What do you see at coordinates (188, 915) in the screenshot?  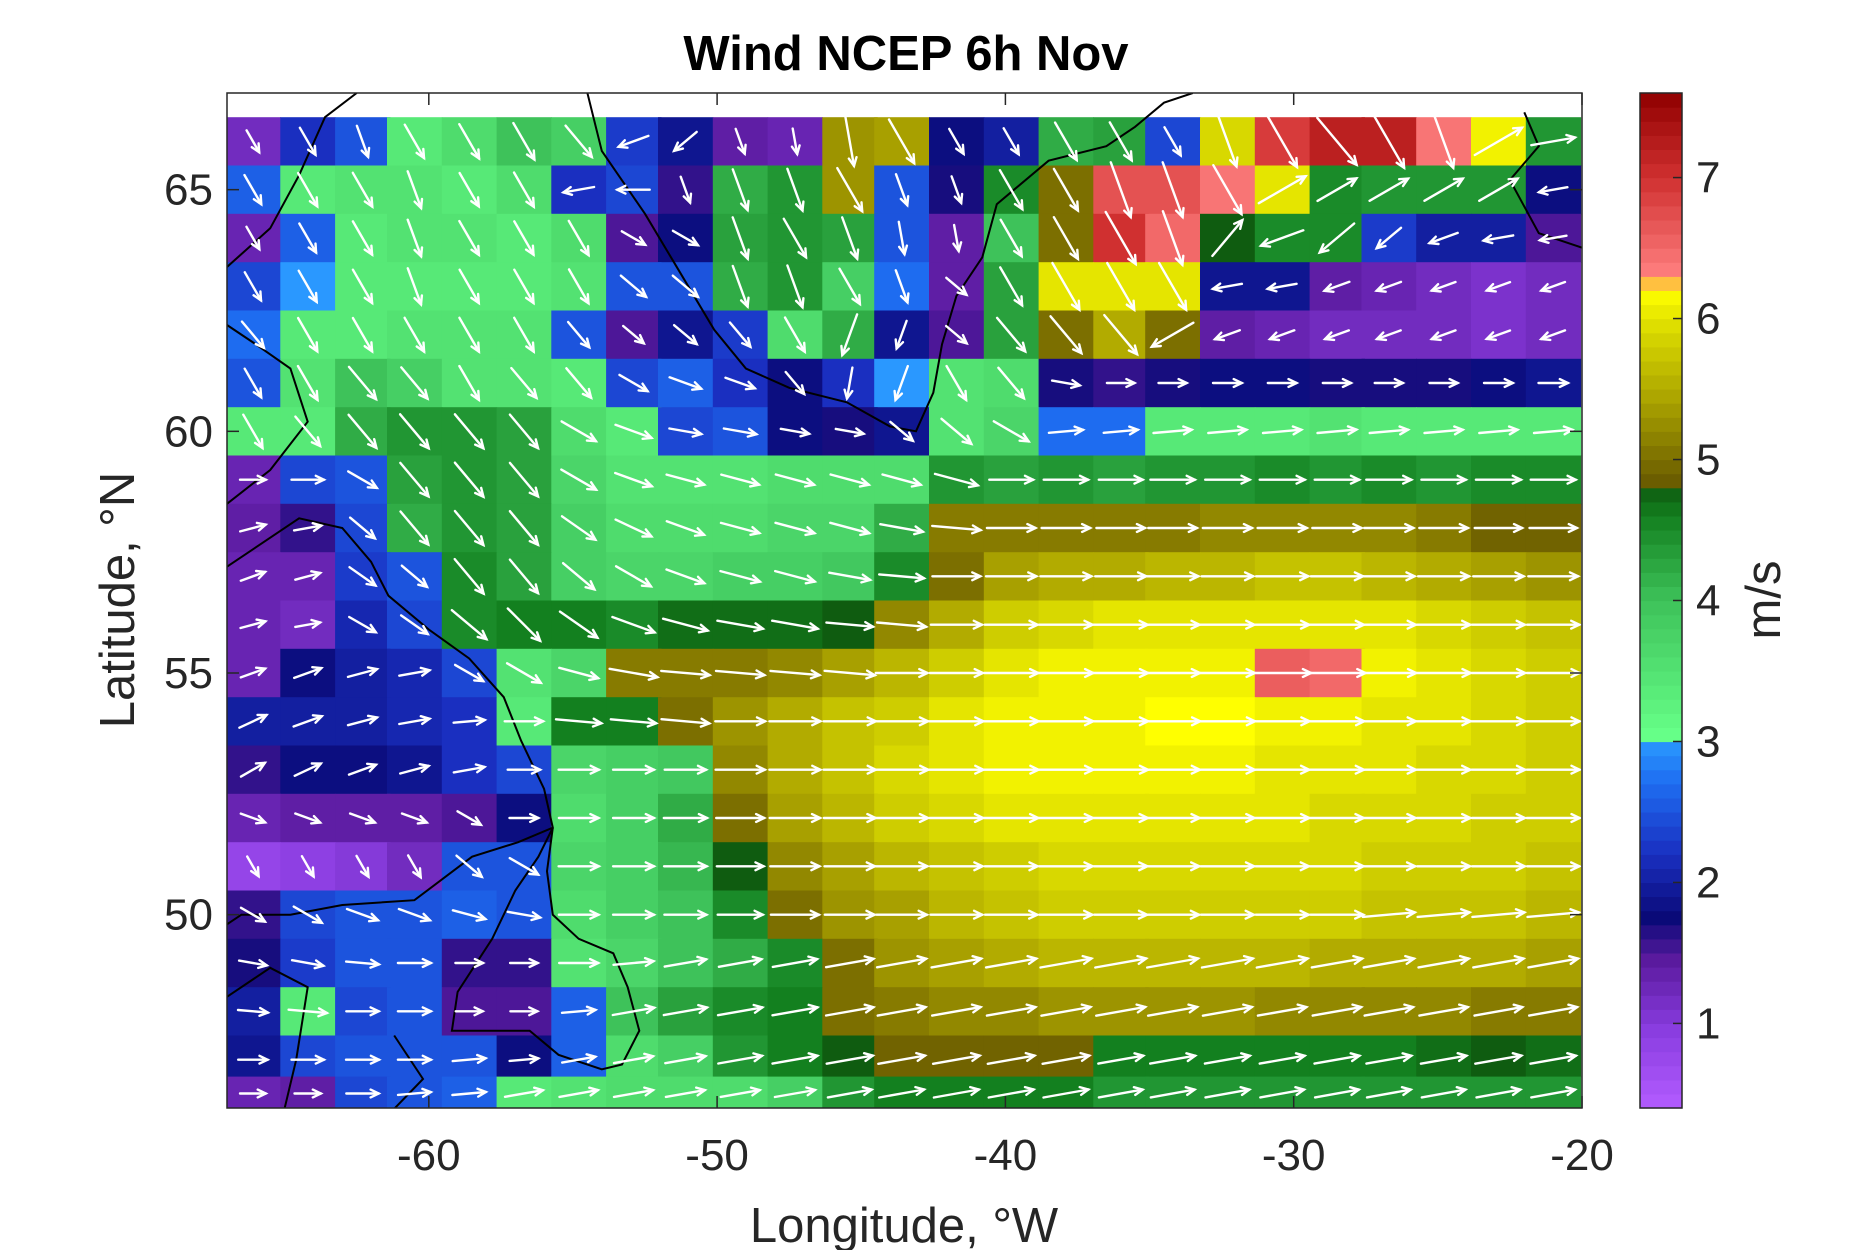 I see `y-tick-label: 50` at bounding box center [188, 915].